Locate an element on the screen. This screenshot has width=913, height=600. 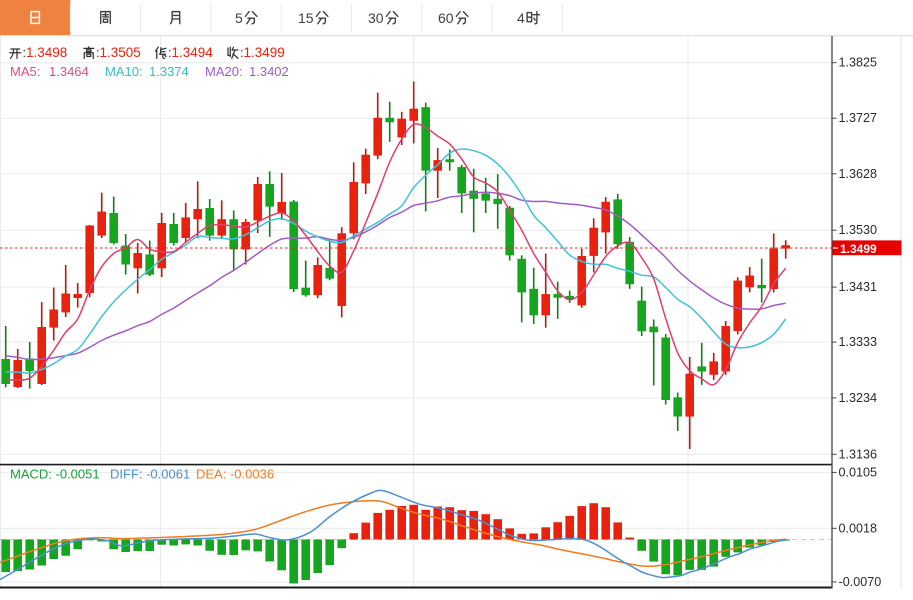
svg-text: 1.3530 is located at coordinates (858, 230).